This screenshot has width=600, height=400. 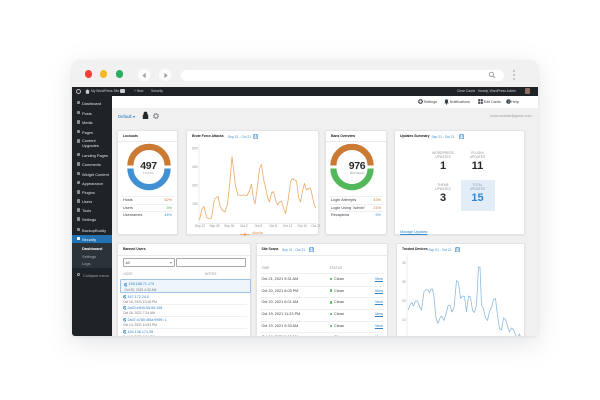 I want to click on svg-text: 450, so click(x=195, y=167).